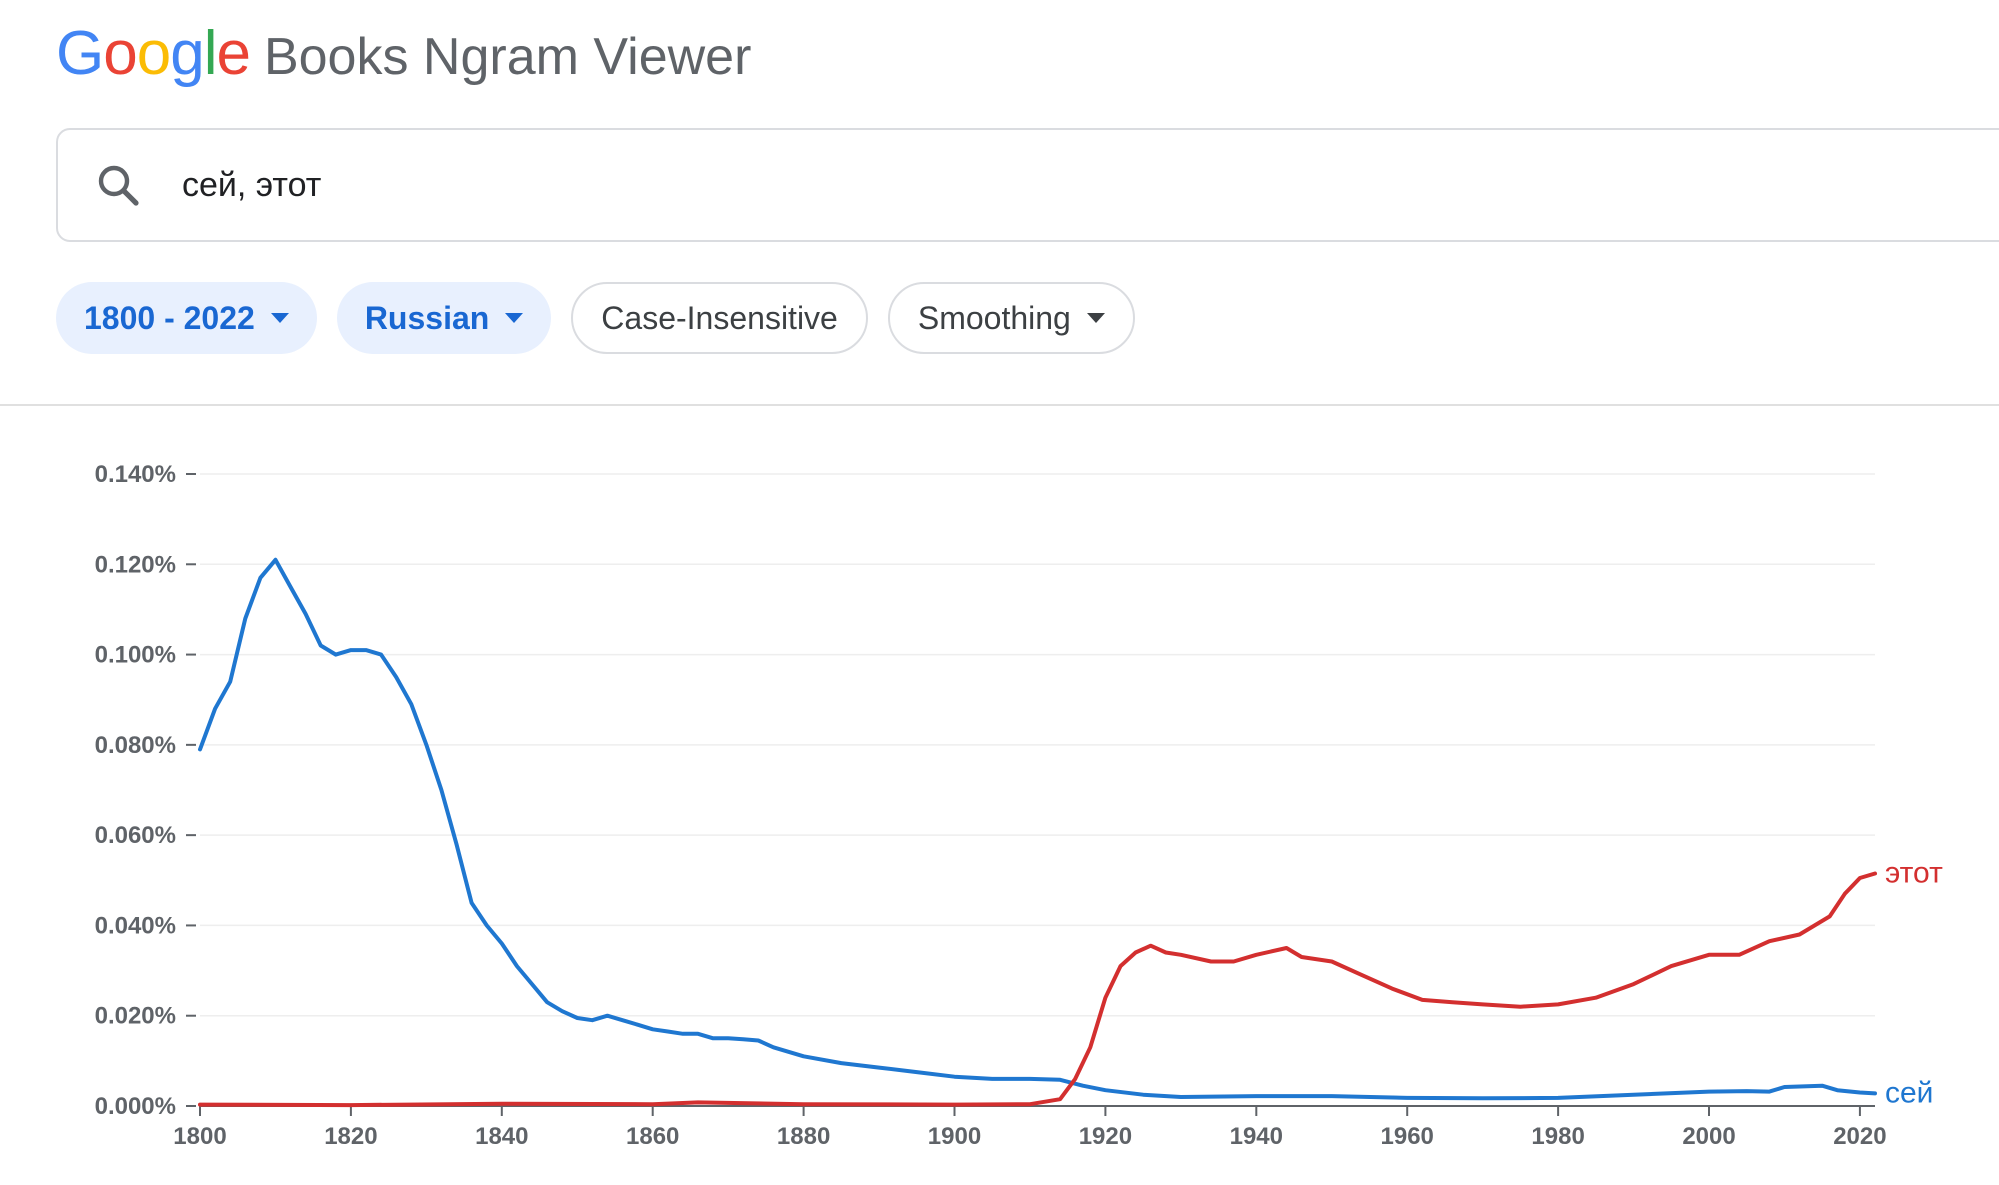  What do you see at coordinates (1256, 1136) in the screenshot?
I see `x-tick-label: 1940` at bounding box center [1256, 1136].